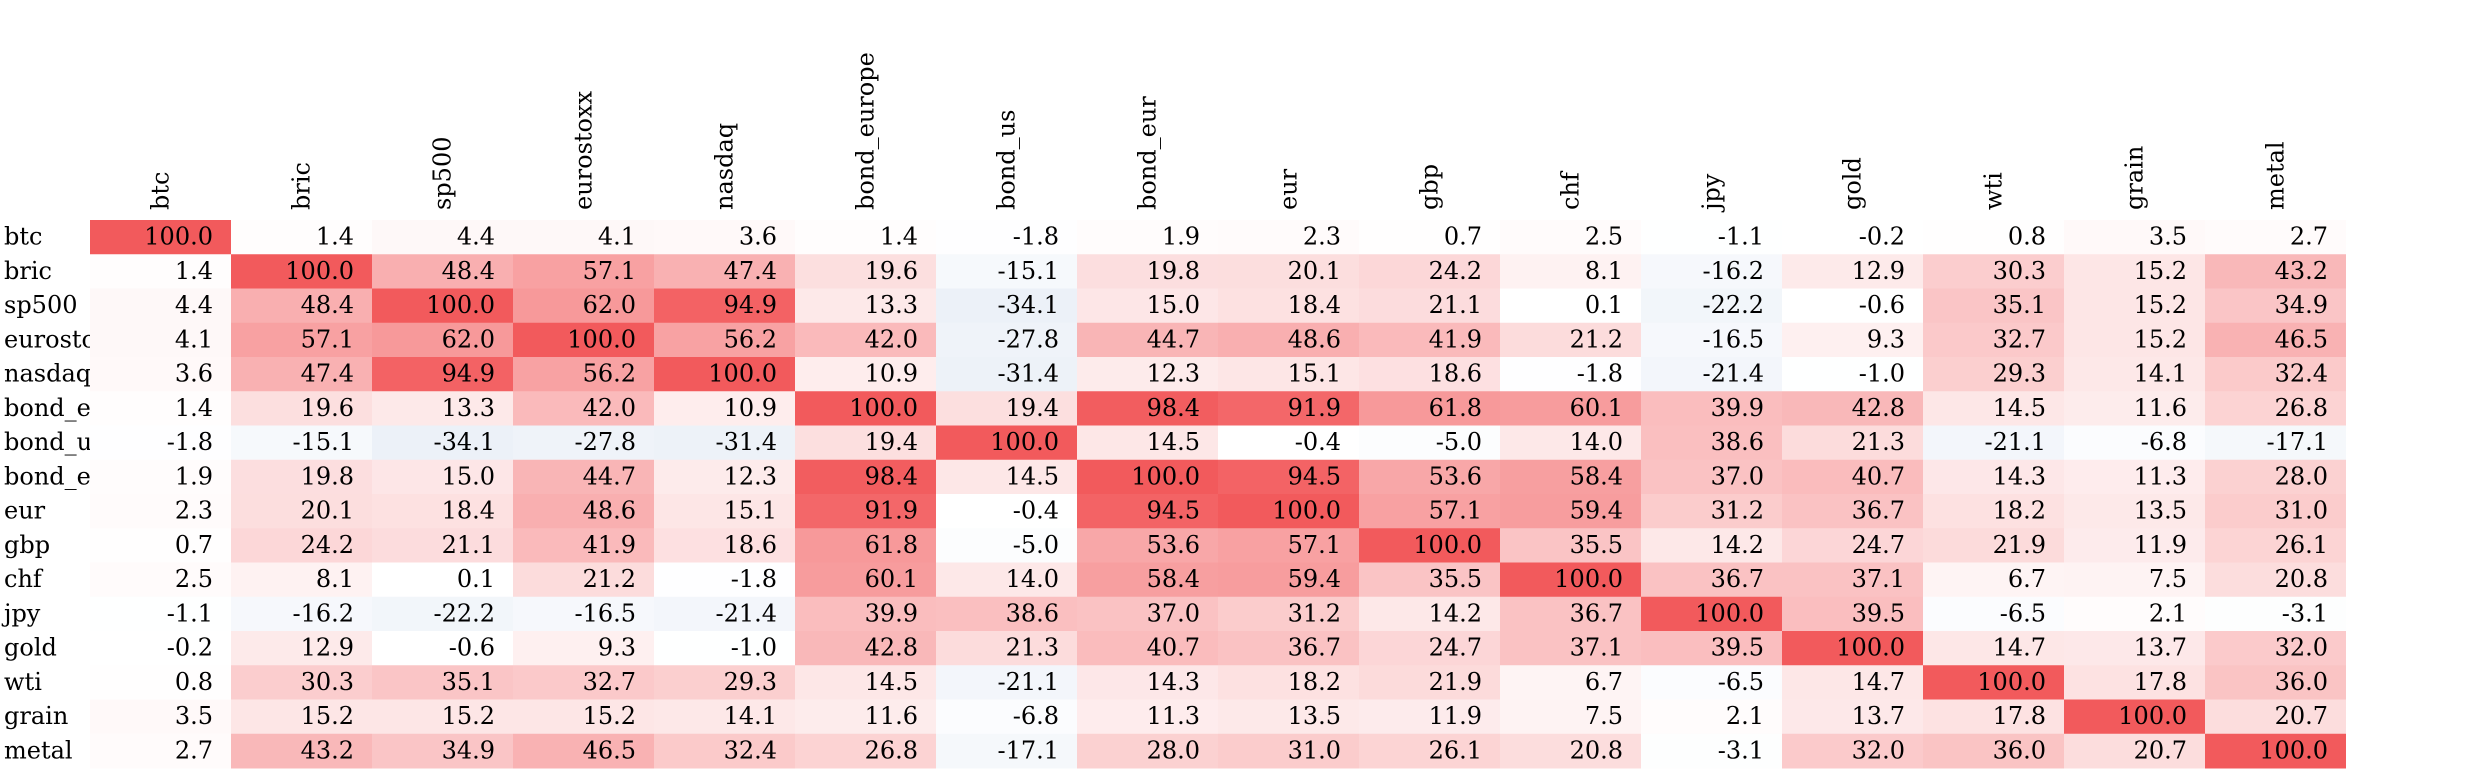  What do you see at coordinates (2152, 716) in the screenshot?
I see `cell-value-grain-grain: 100.0` at bounding box center [2152, 716].